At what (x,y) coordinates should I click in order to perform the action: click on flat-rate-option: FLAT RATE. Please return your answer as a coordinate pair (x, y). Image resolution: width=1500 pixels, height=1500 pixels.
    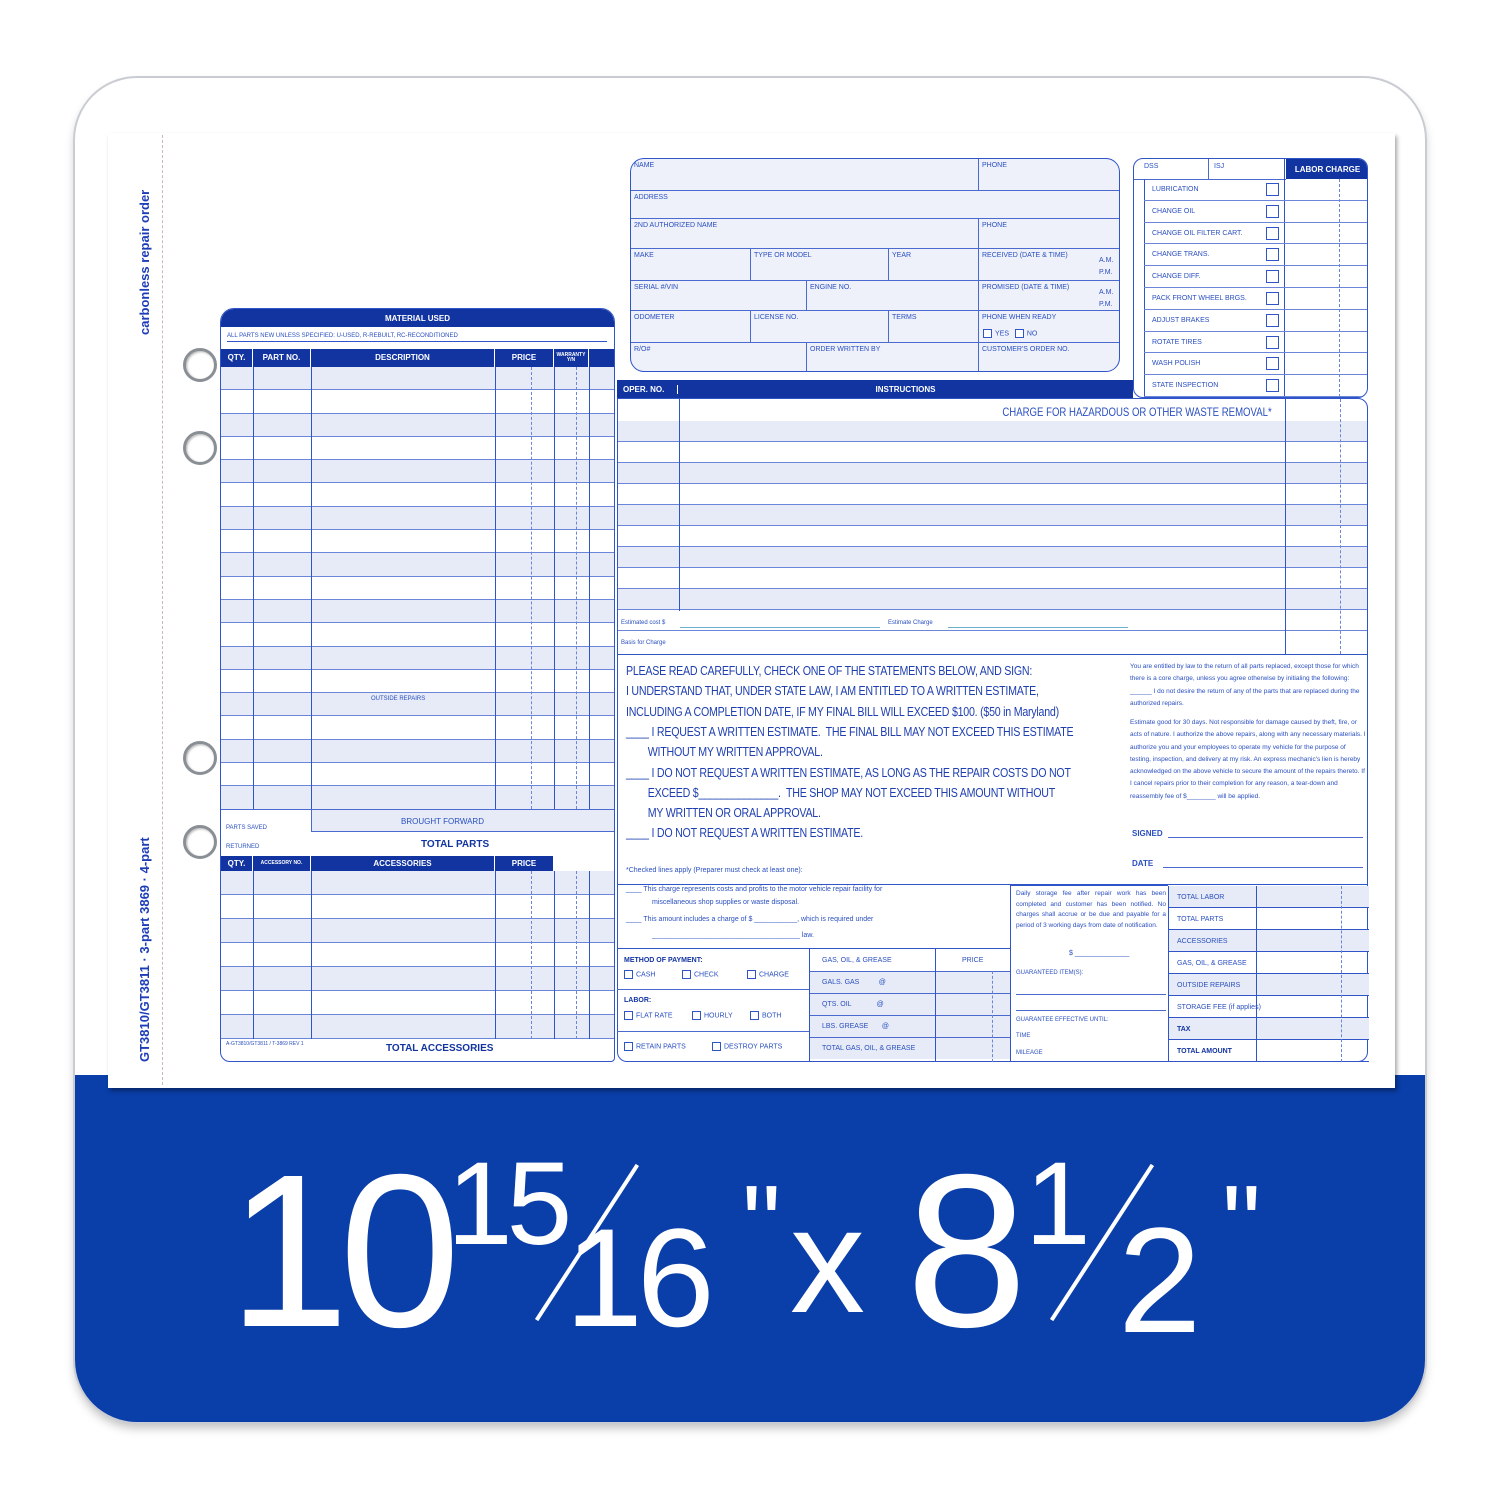
    Looking at the image, I should click on (648, 1015).